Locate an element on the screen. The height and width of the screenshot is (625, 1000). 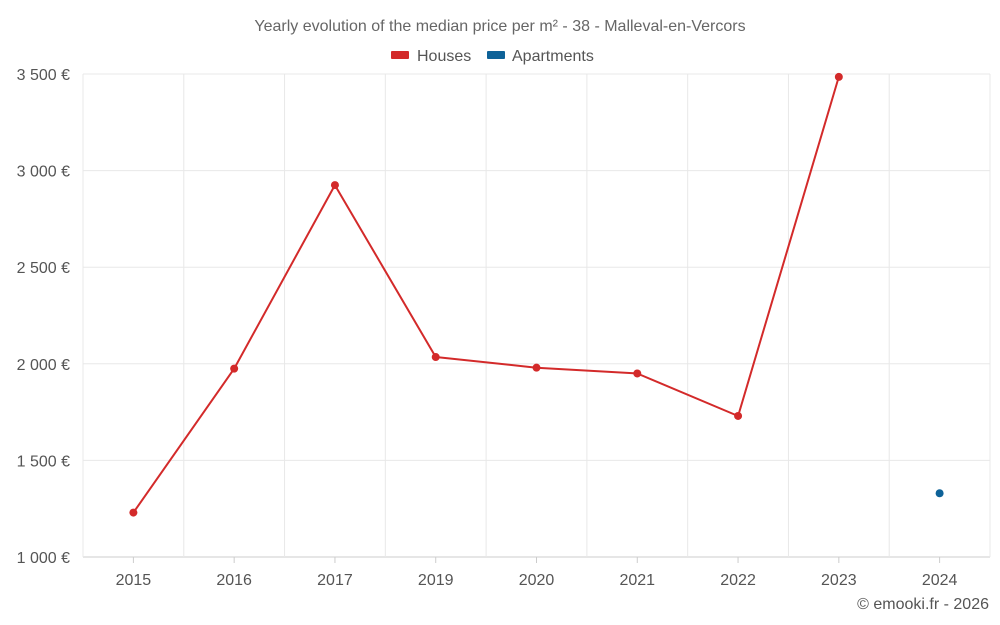
x-tick-label: 2017 is located at coordinates (335, 580).